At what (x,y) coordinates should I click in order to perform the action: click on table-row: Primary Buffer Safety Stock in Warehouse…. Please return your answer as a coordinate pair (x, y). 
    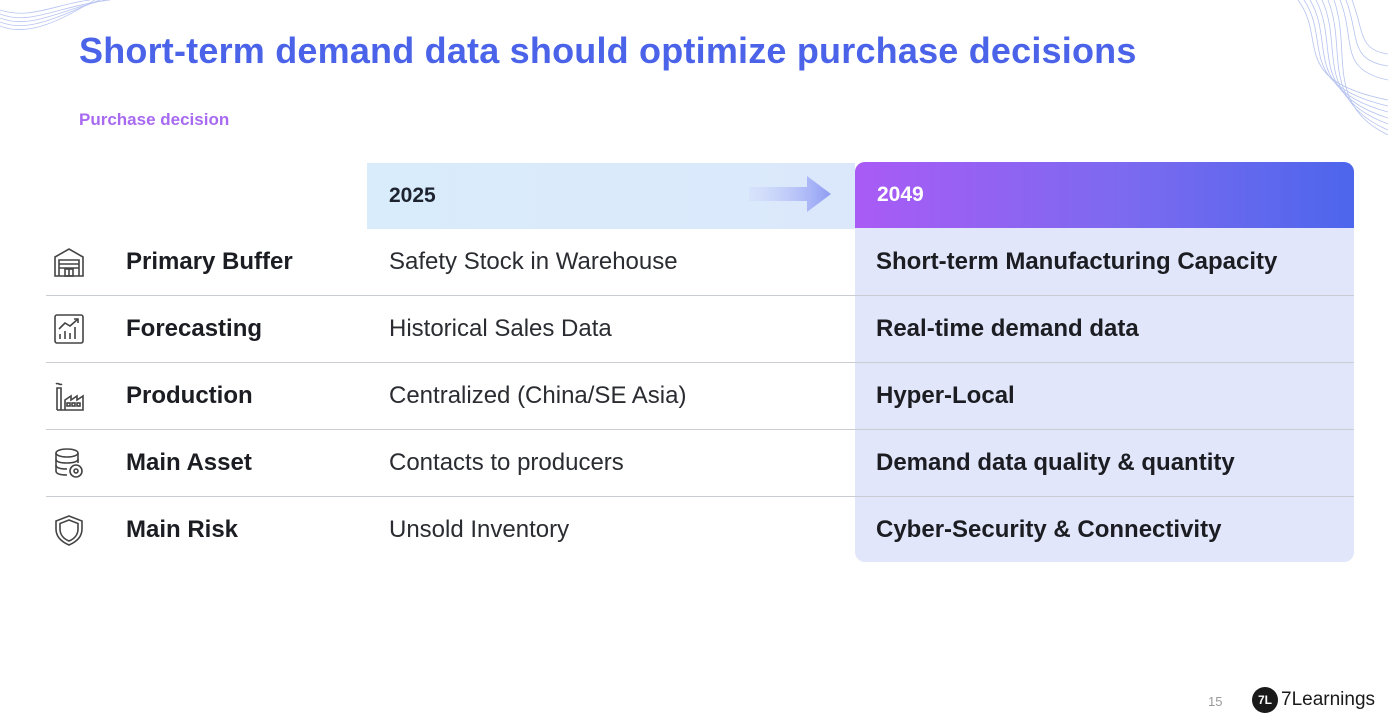
    Looking at the image, I should click on (700, 262).